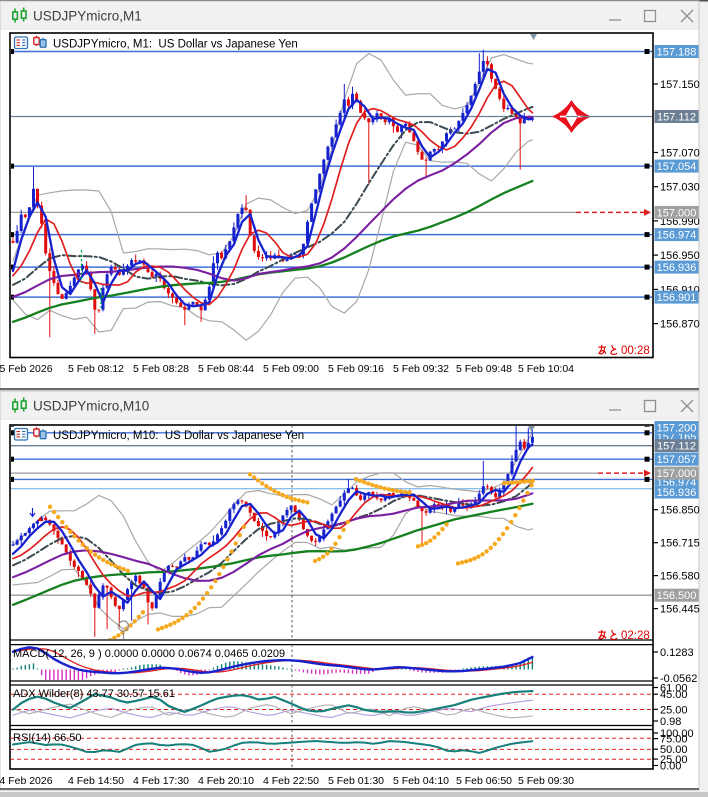 The height and width of the screenshot is (797, 708). I want to click on svg-text: 5 Feb 2026, so click(26, 369).